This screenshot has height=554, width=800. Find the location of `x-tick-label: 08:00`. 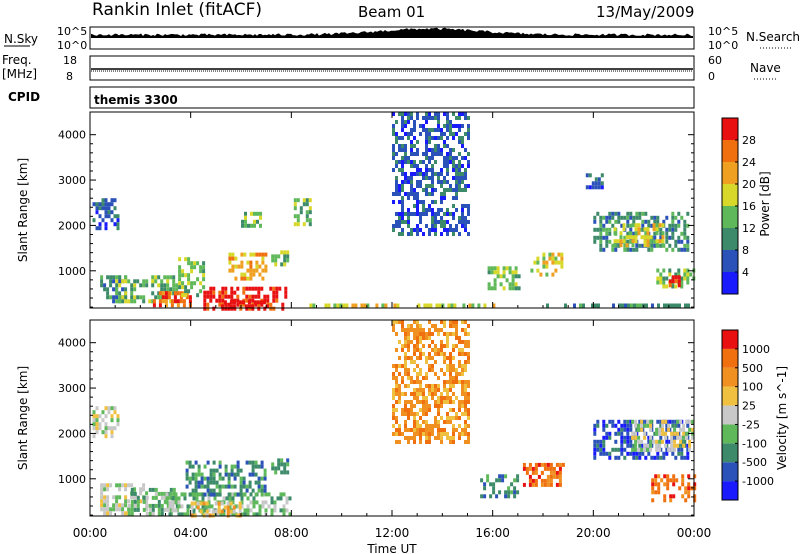

x-tick-label: 08:00 is located at coordinates (291, 533).